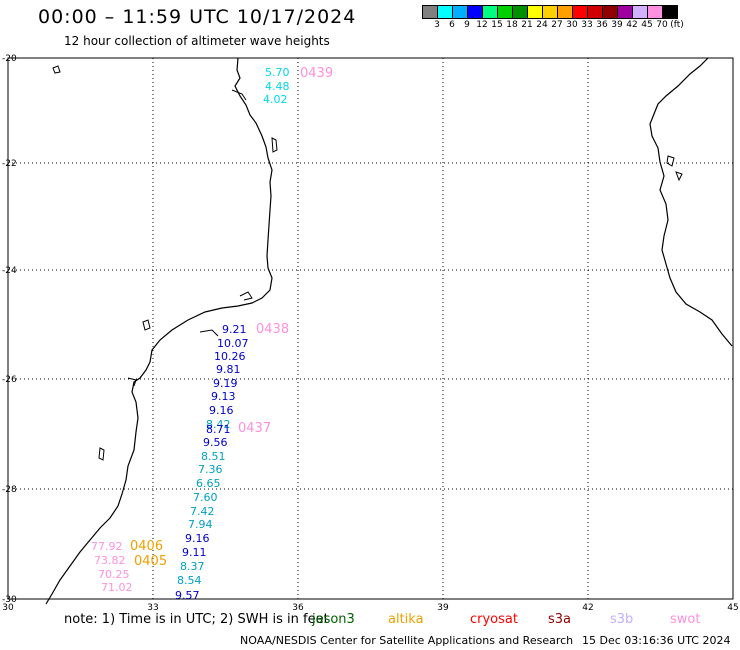  I want to click on wave-height-value: 7.42, so click(202, 511).